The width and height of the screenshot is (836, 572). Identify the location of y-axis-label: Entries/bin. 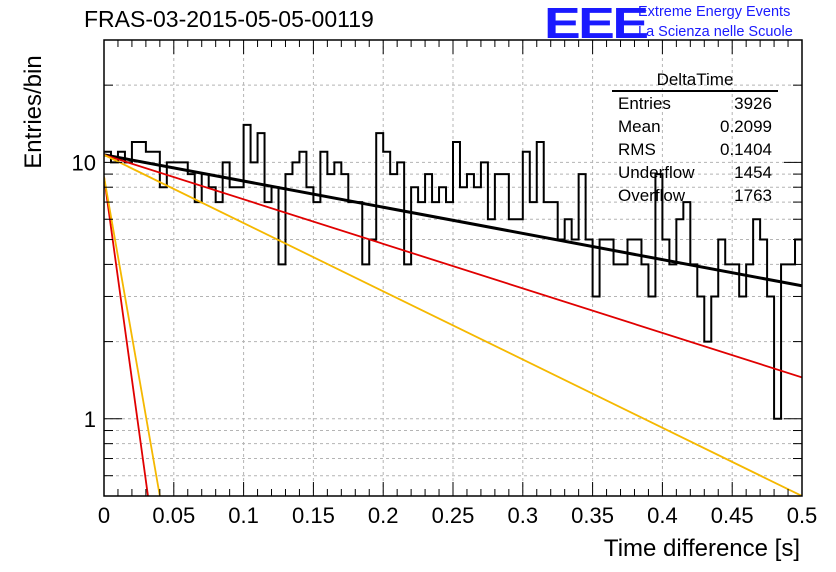
(33, 112).